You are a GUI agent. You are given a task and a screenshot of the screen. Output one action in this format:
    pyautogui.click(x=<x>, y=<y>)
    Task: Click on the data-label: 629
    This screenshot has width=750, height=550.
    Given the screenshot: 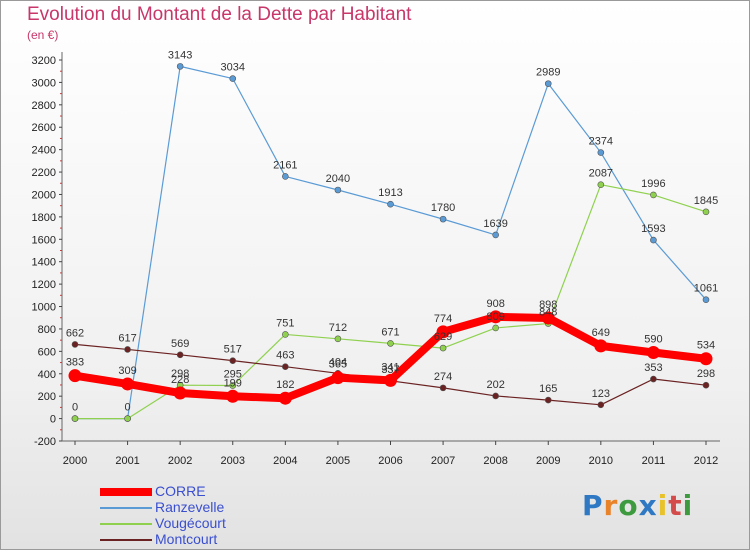 What is the action you would take?
    pyautogui.click(x=443, y=337)
    